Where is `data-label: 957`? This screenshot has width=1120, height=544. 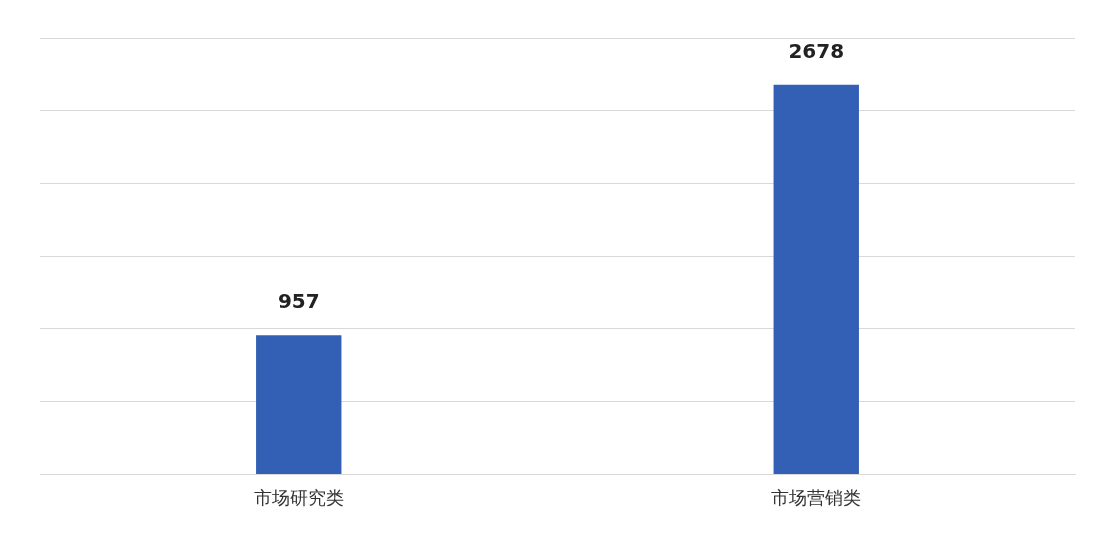 data-label: 957 is located at coordinates (298, 301).